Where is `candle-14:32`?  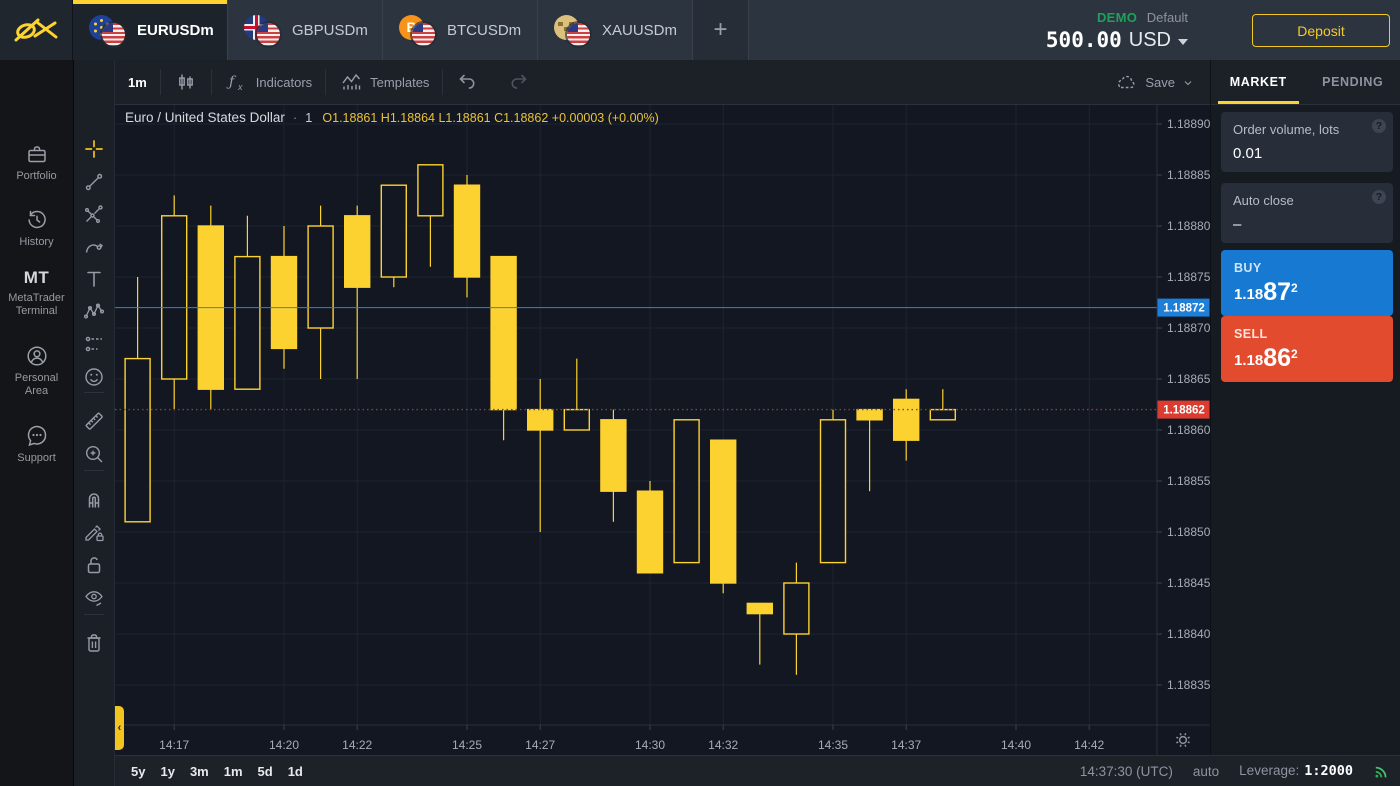
candle-14:32 is located at coordinates (723, 516).